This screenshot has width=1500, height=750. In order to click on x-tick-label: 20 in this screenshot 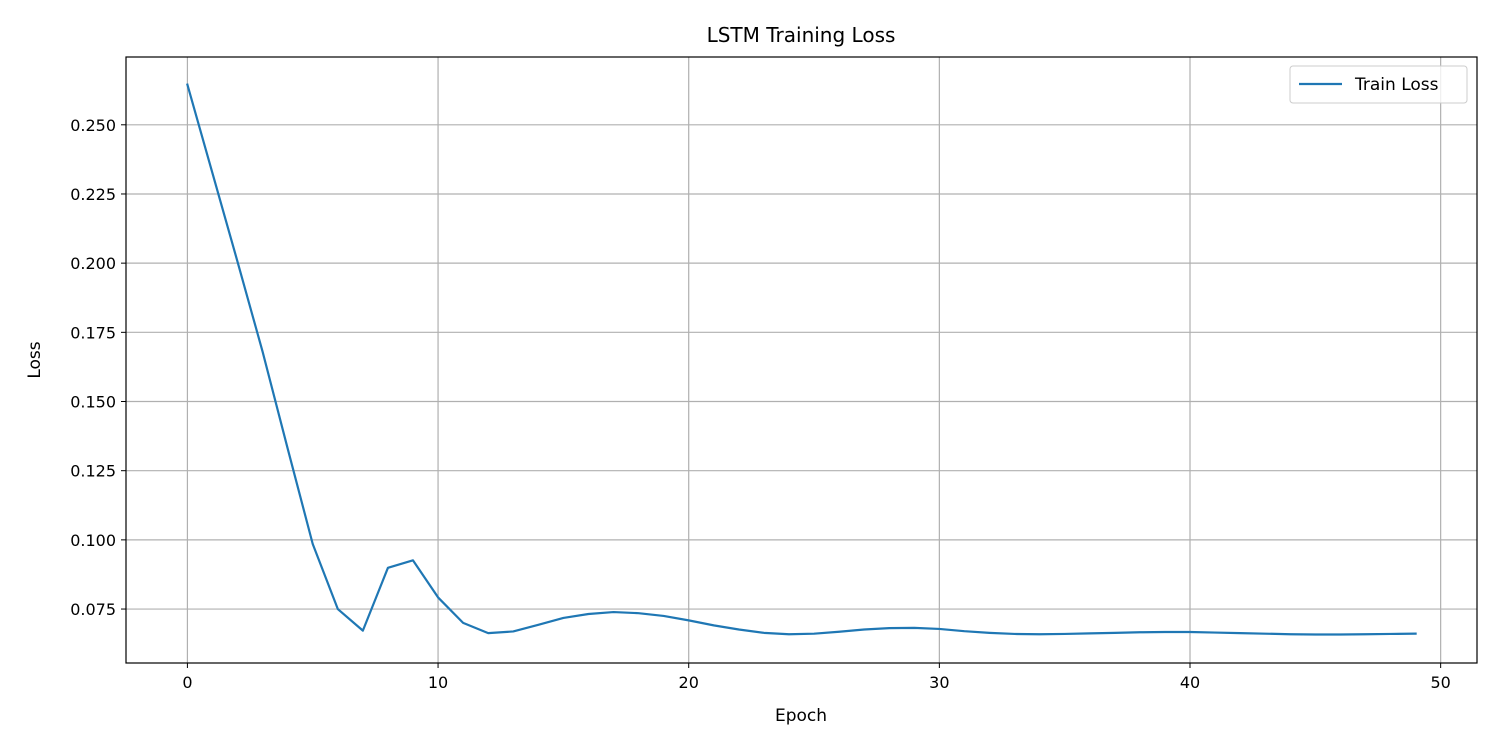, I will do `click(689, 682)`.